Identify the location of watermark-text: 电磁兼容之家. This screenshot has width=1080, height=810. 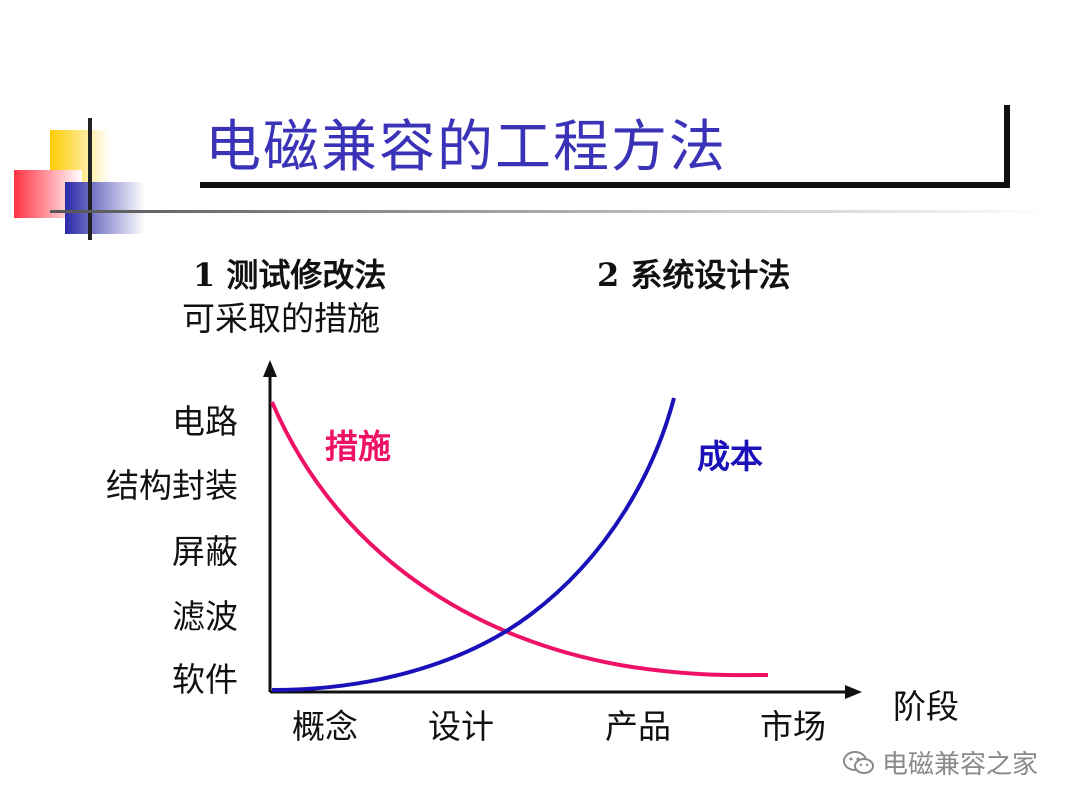
(960, 765).